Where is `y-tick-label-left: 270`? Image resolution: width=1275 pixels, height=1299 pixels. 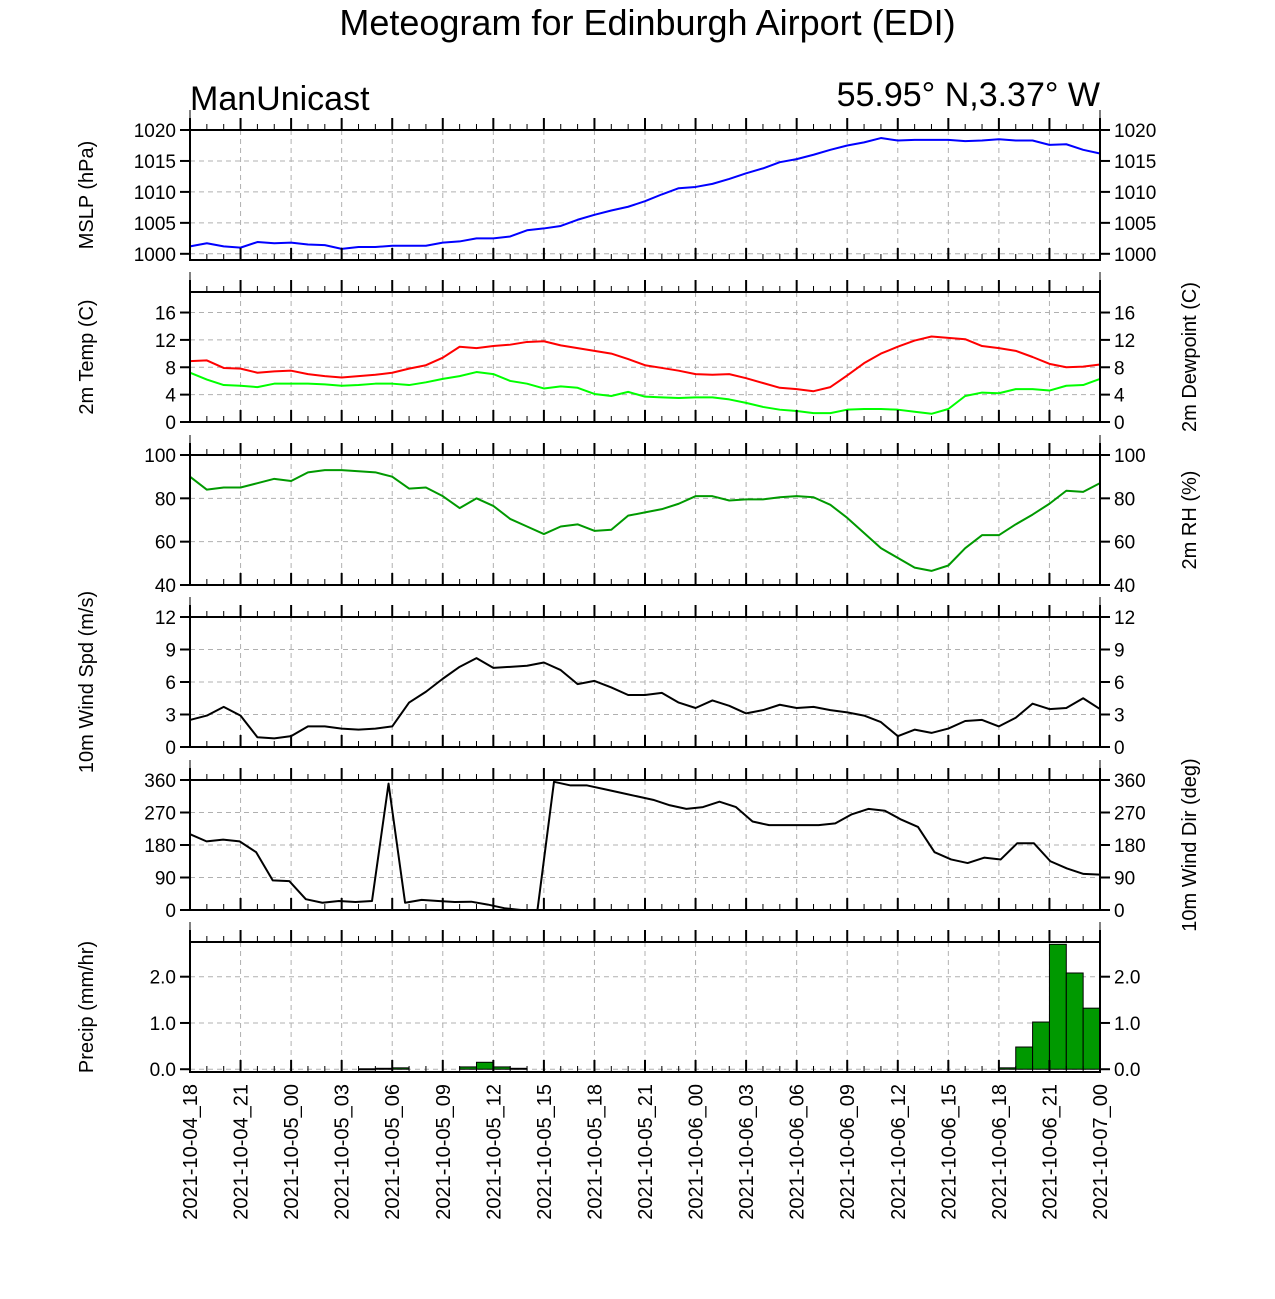 y-tick-label-left: 270 is located at coordinates (160, 814).